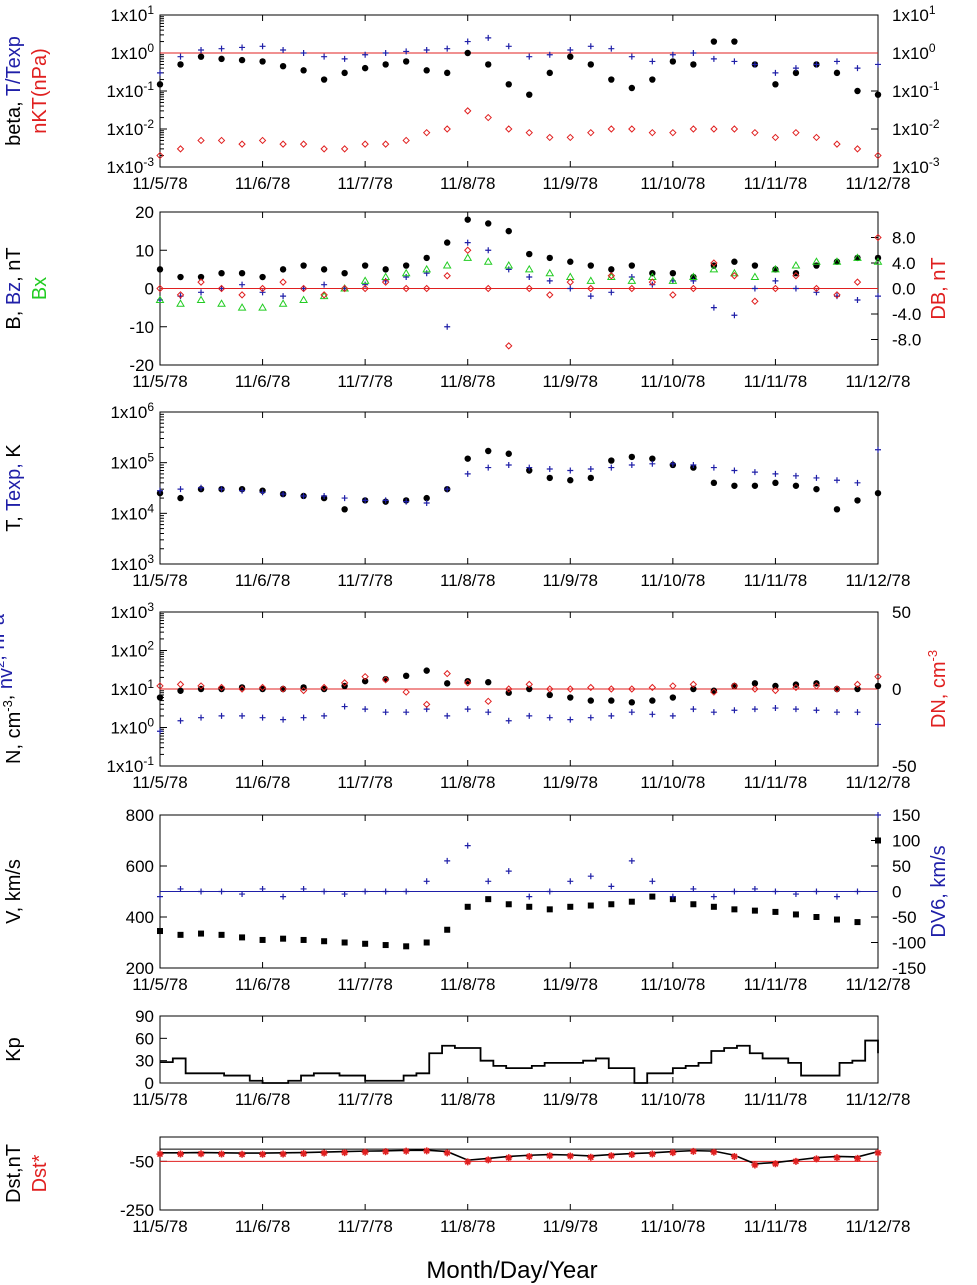 Image resolution: width=977 pixels, height=1285 pixels. What do you see at coordinates (132, 512) in the screenshot?
I see `y-tick-label: 1x10⁴` at bounding box center [132, 512].